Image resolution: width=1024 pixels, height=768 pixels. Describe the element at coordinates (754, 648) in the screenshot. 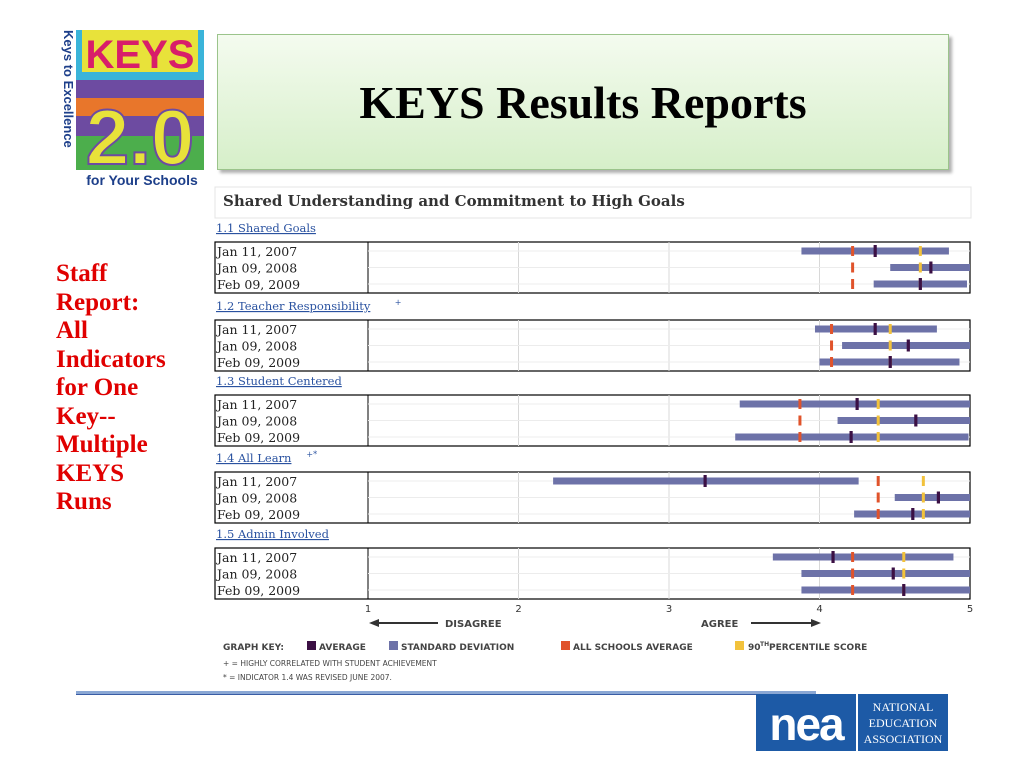

I see `key-percentile-prefix: 90` at that location.